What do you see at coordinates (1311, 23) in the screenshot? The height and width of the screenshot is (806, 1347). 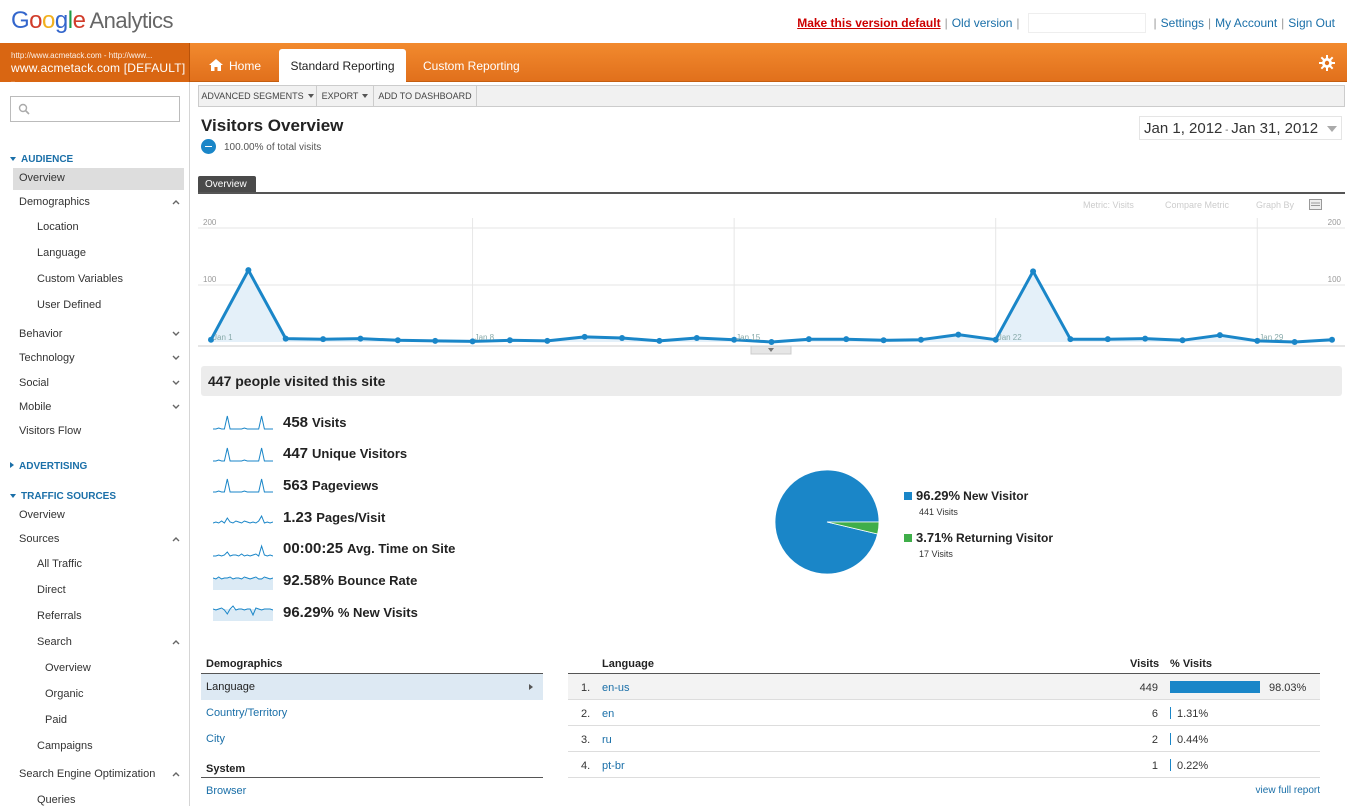 I see `sign-out-link: Sign Out` at bounding box center [1311, 23].